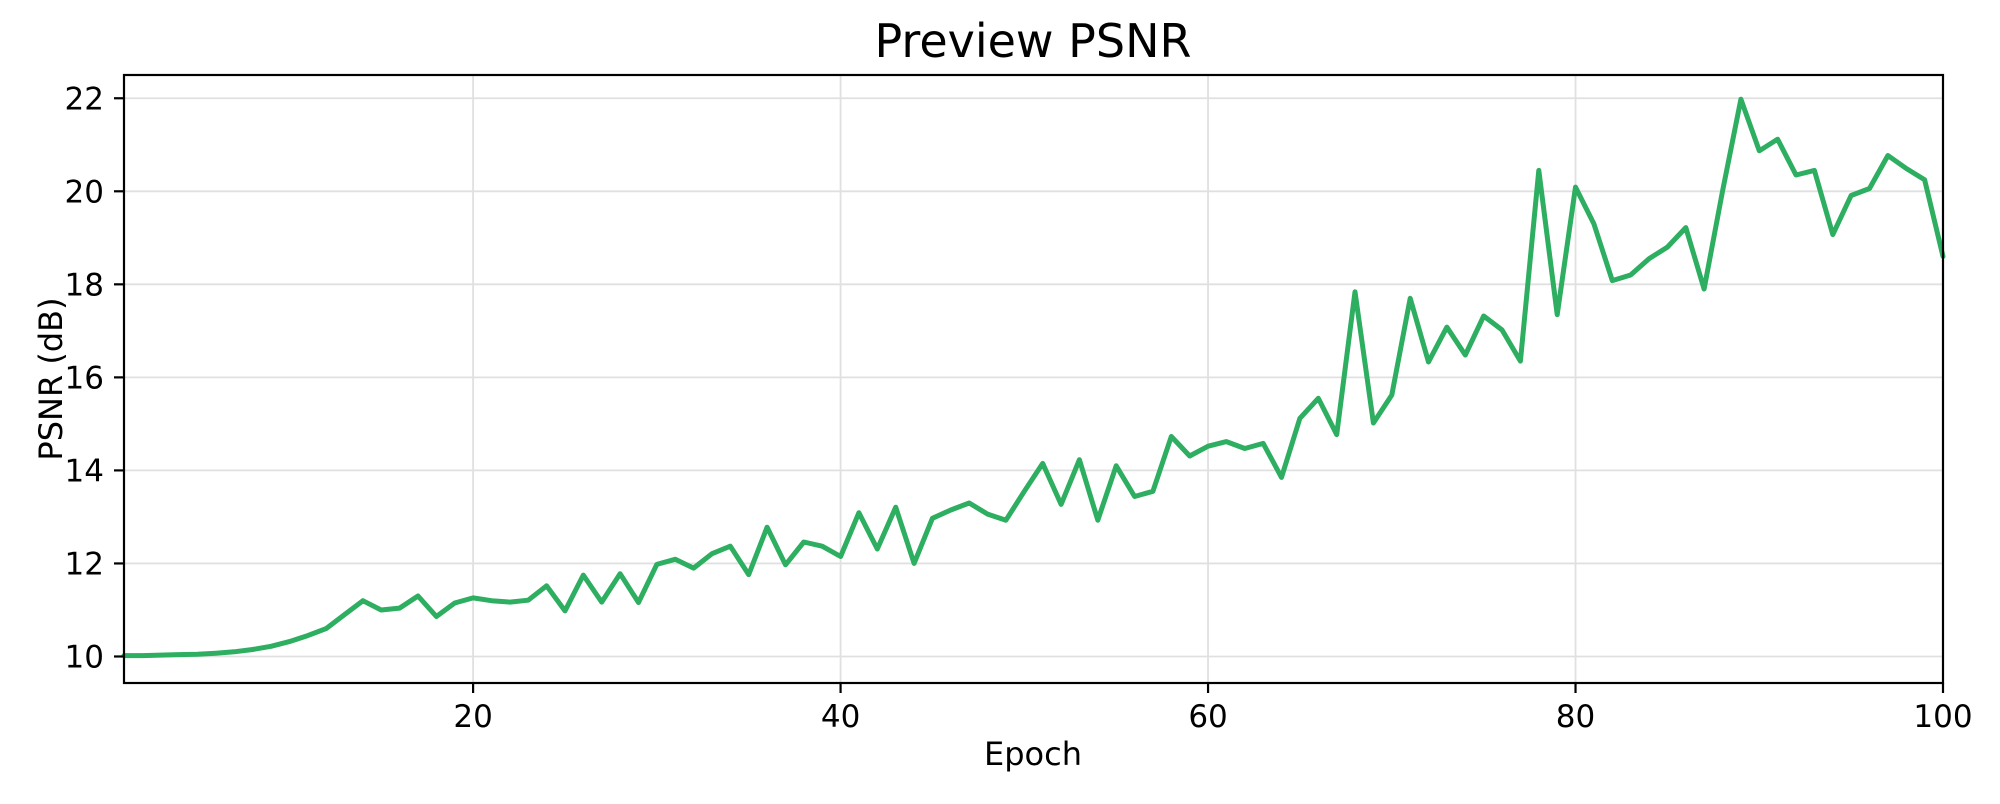  I want to click on y-tick-label: 18, so click(84, 285).